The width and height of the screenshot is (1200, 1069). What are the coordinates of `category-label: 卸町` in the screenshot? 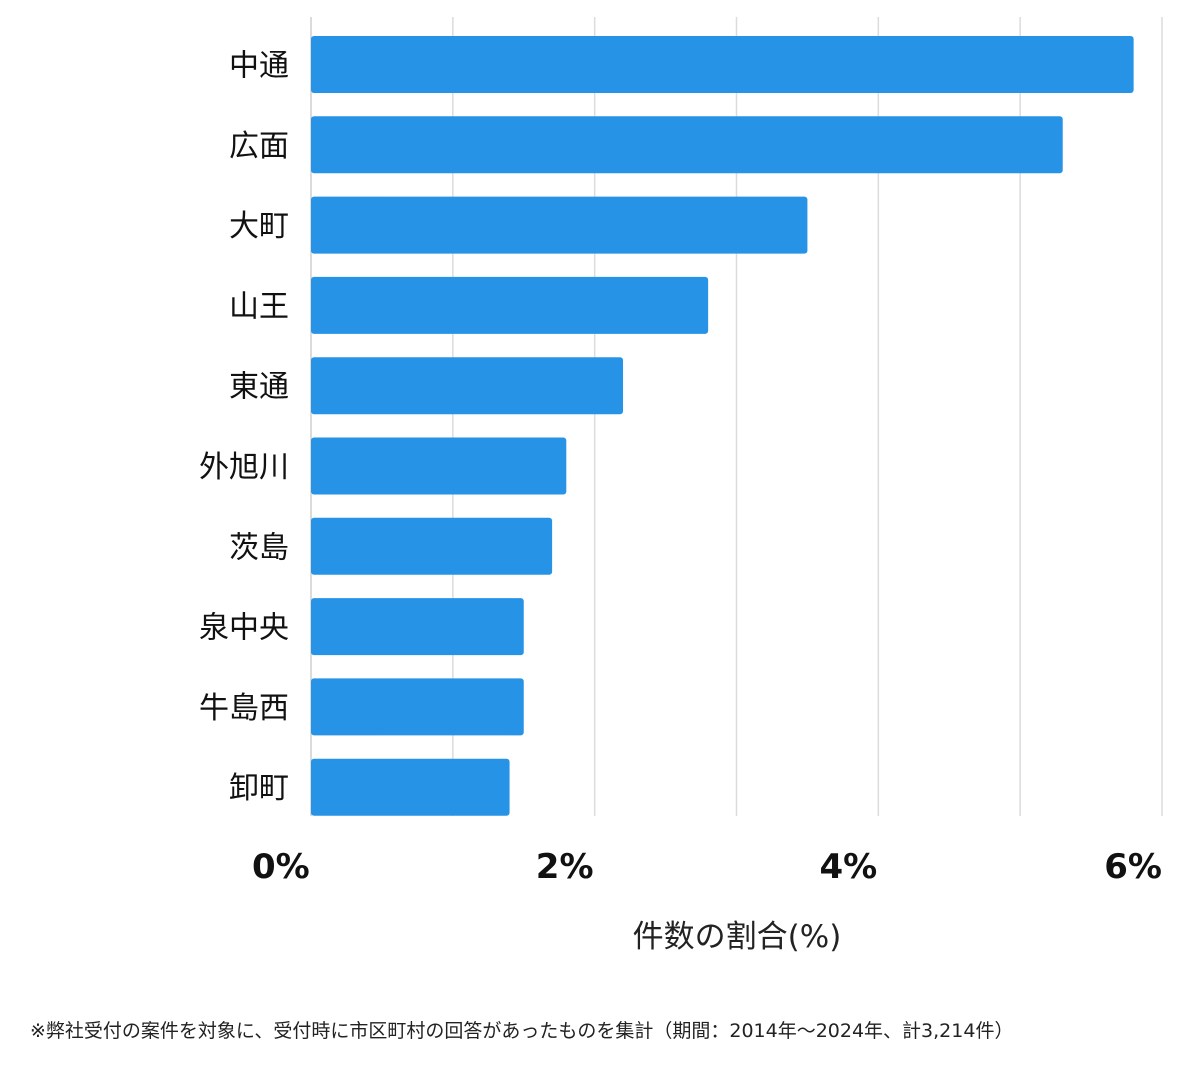 It's located at (259, 788).